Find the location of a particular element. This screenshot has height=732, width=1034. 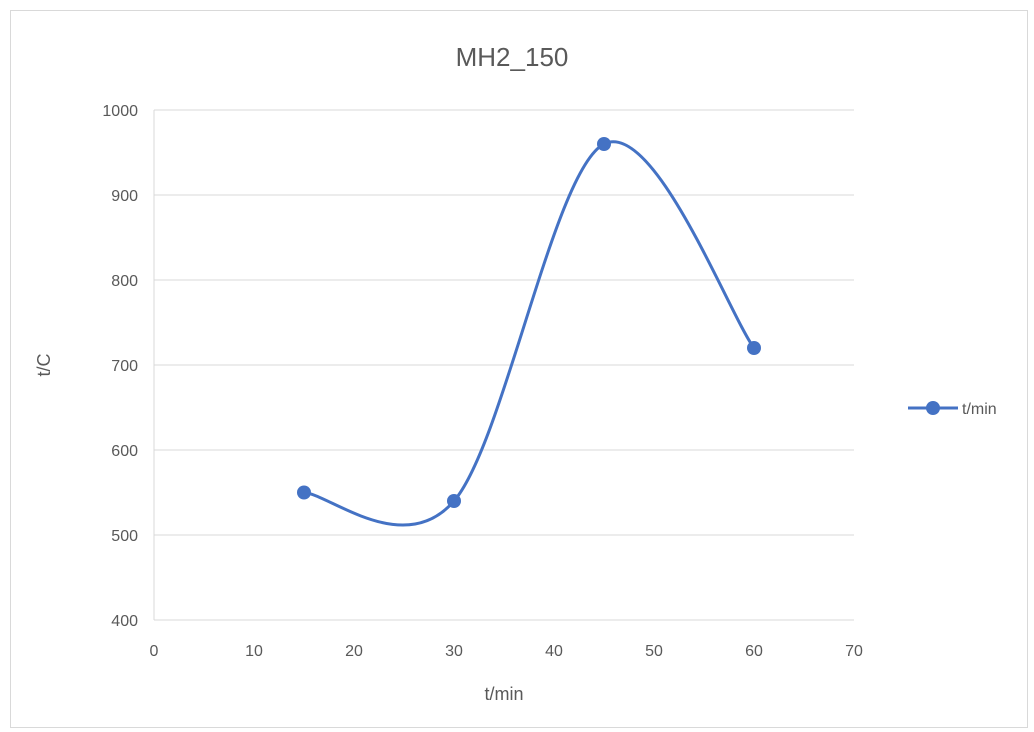

x-tick-label: 30 is located at coordinates (454, 651).